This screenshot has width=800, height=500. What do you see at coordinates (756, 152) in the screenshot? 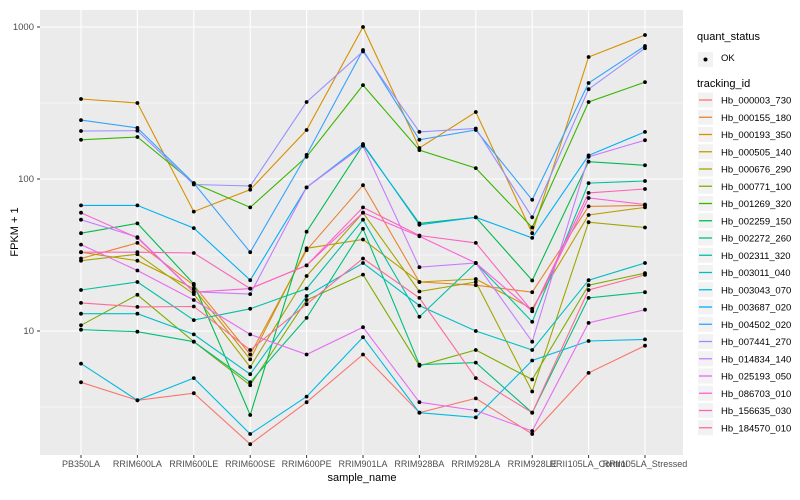
I see `legend-item-label: Hb_000505_140` at bounding box center [756, 152].